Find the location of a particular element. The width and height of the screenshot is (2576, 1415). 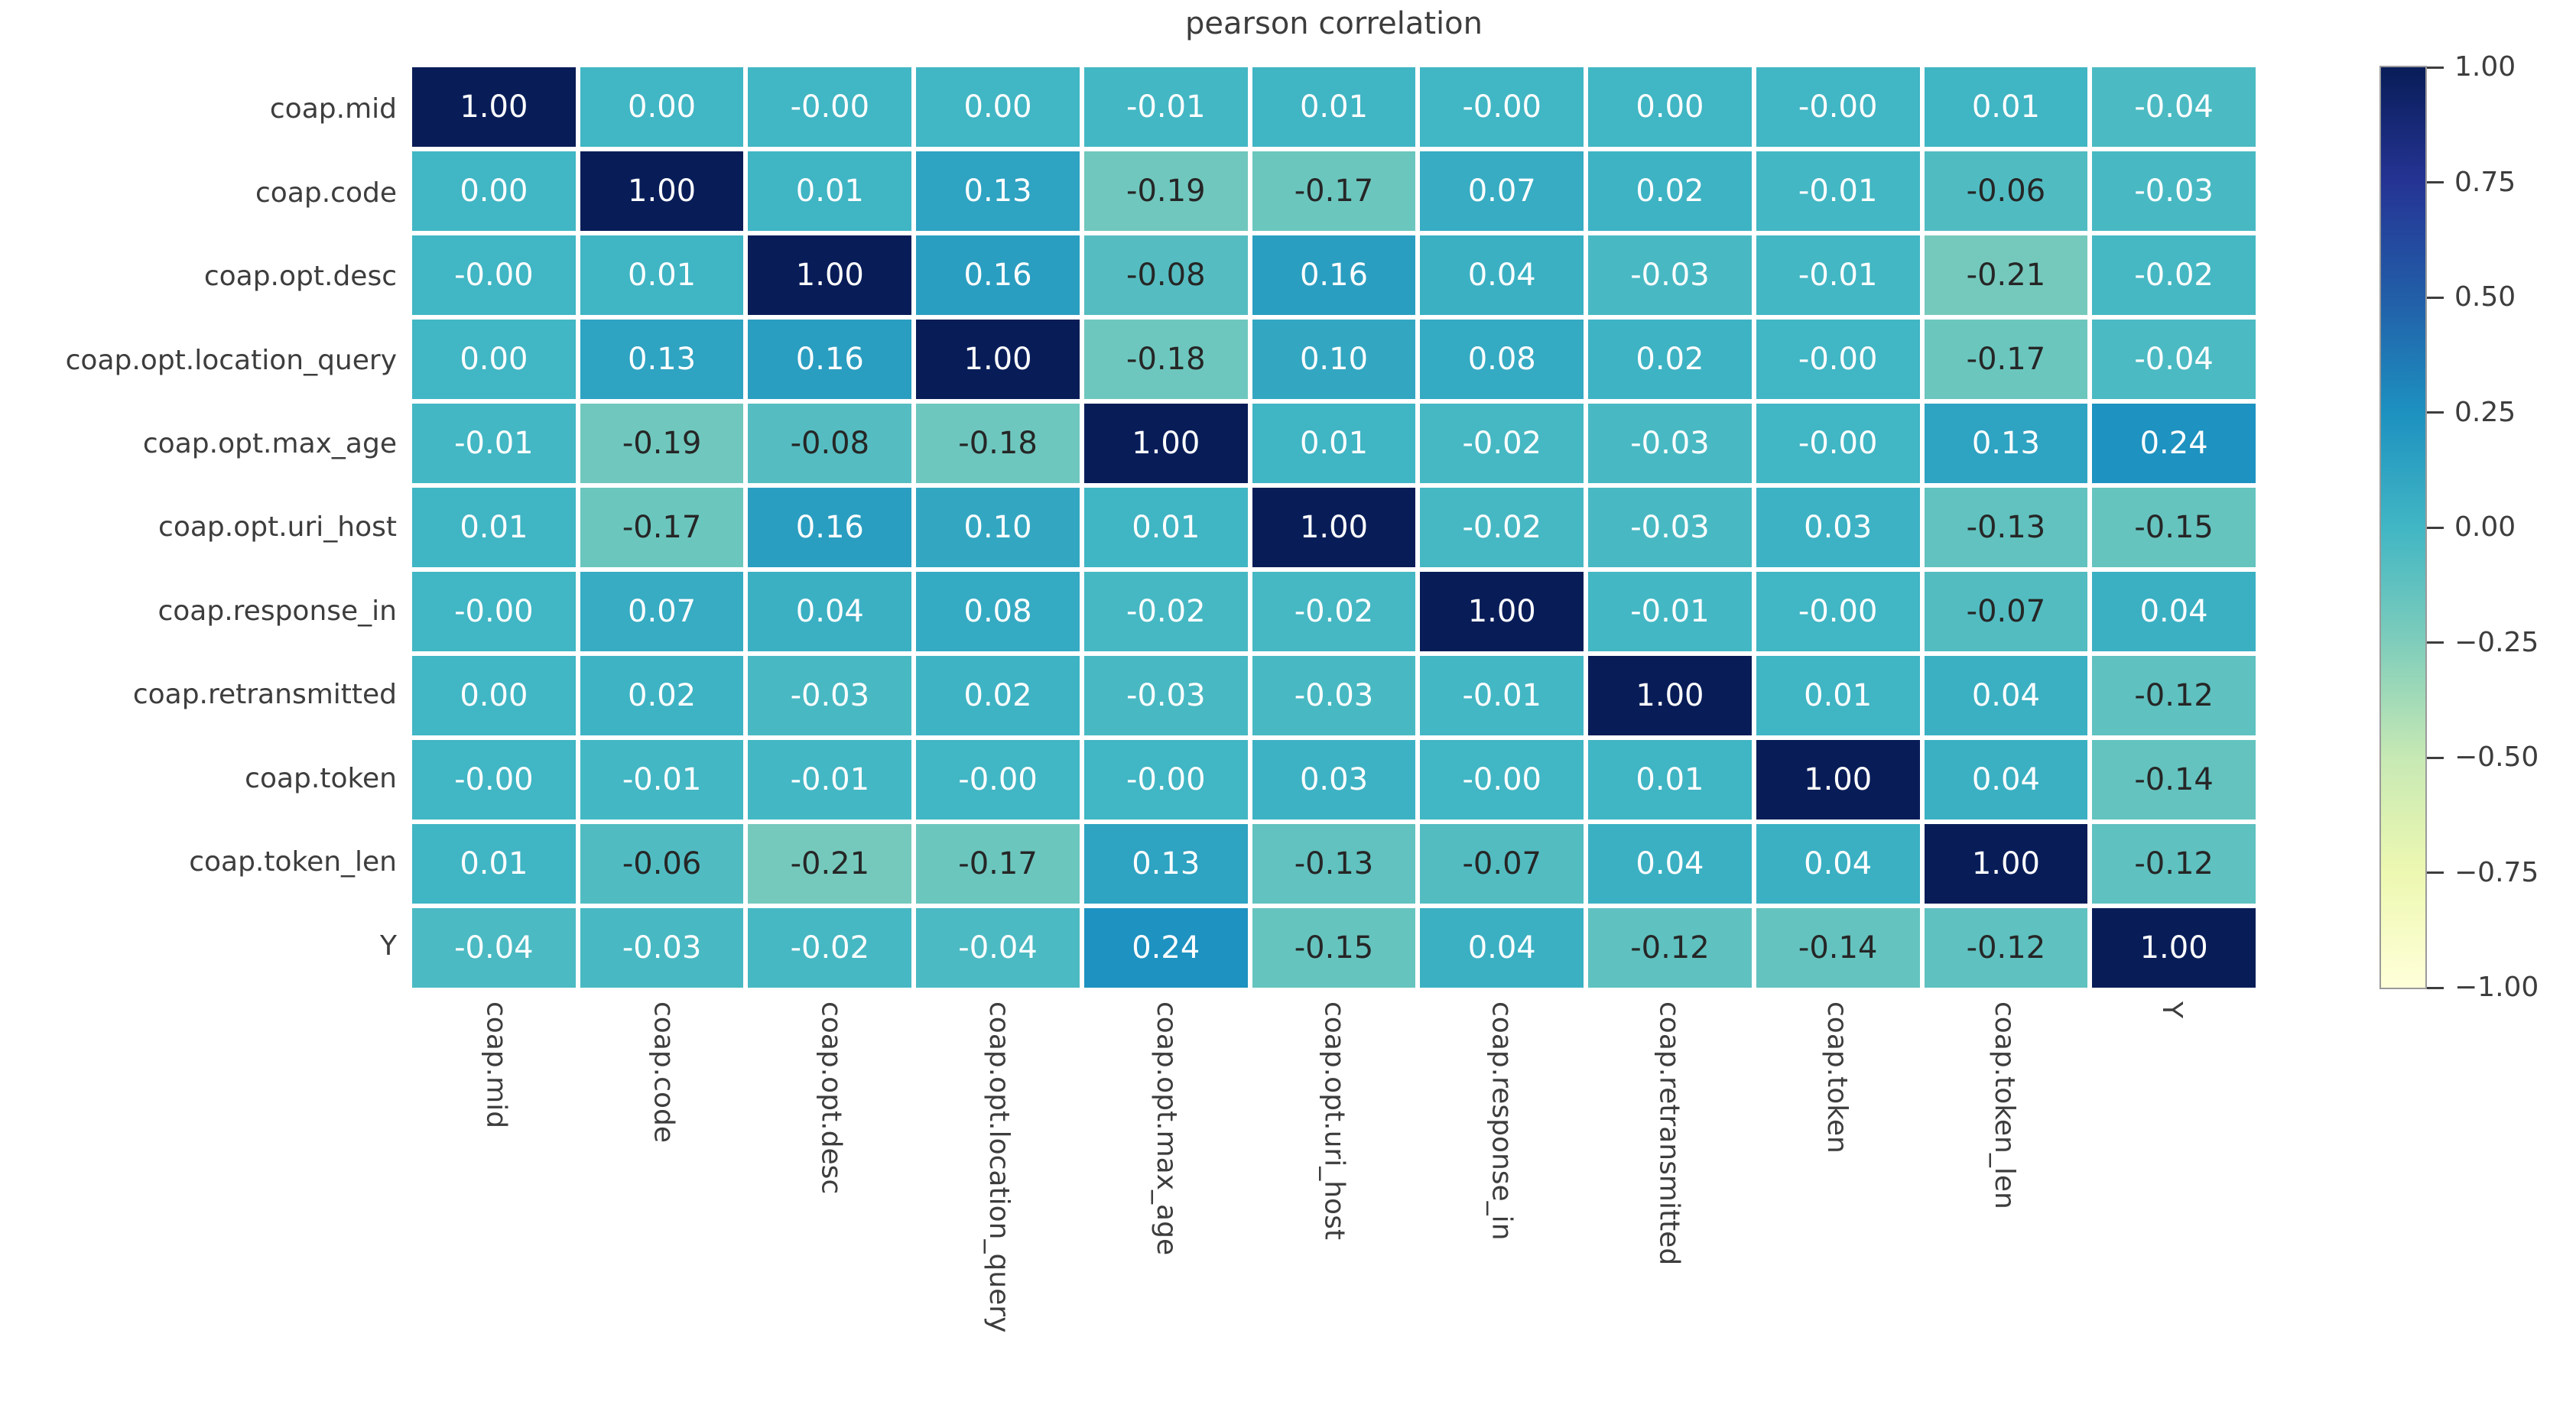

heatmap-cell: -0.14 is located at coordinates (1838, 948).